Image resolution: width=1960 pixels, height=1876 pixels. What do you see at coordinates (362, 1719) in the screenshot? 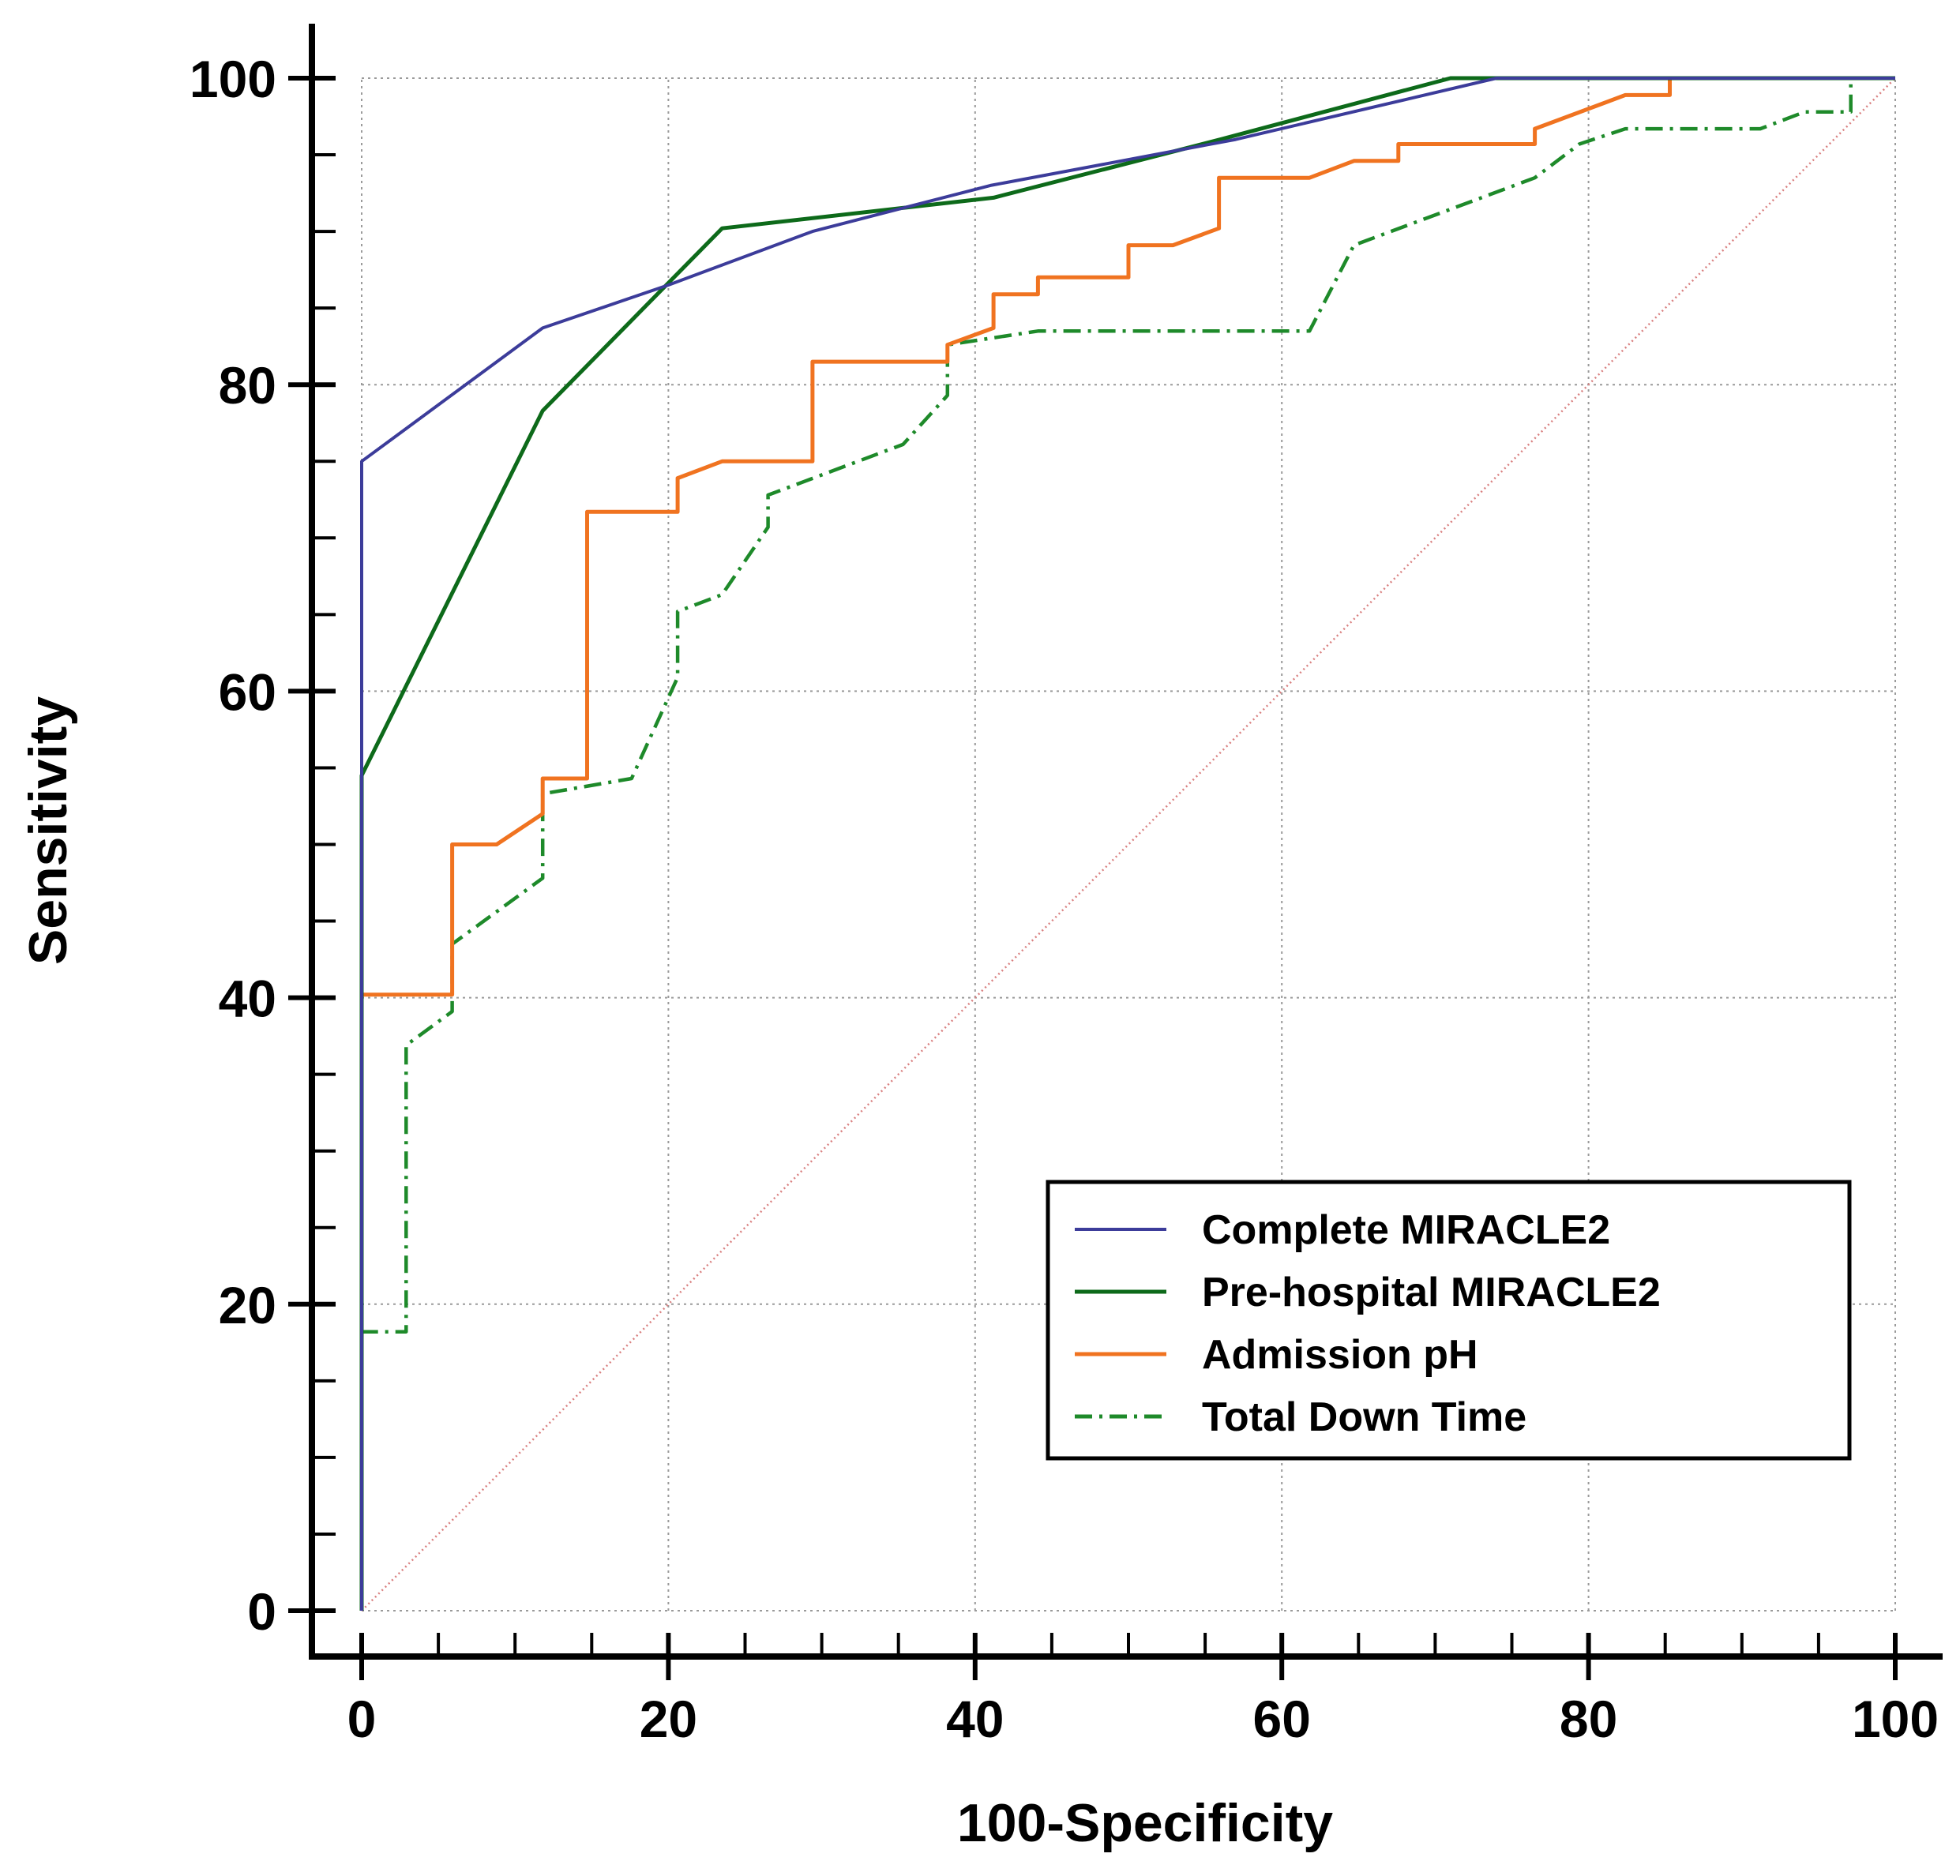
I see `x-tick-label-0: 0` at bounding box center [362, 1719].